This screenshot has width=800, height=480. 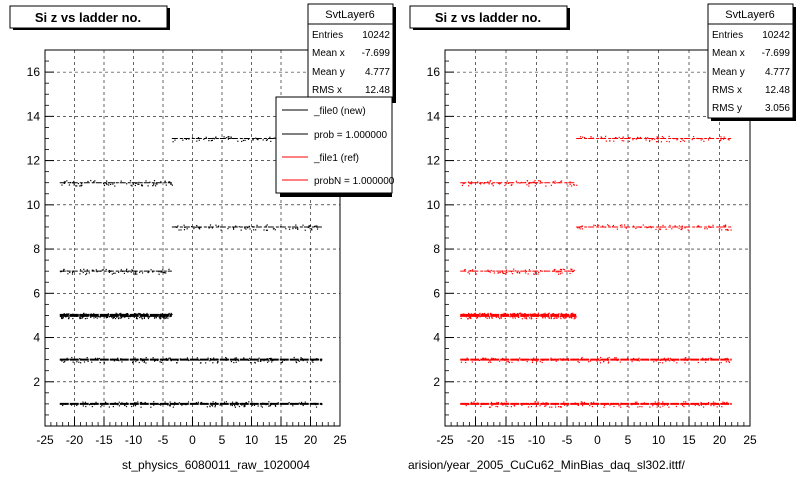 What do you see at coordinates (659, 440) in the screenshot?
I see `right-x-tick-label: 10` at bounding box center [659, 440].